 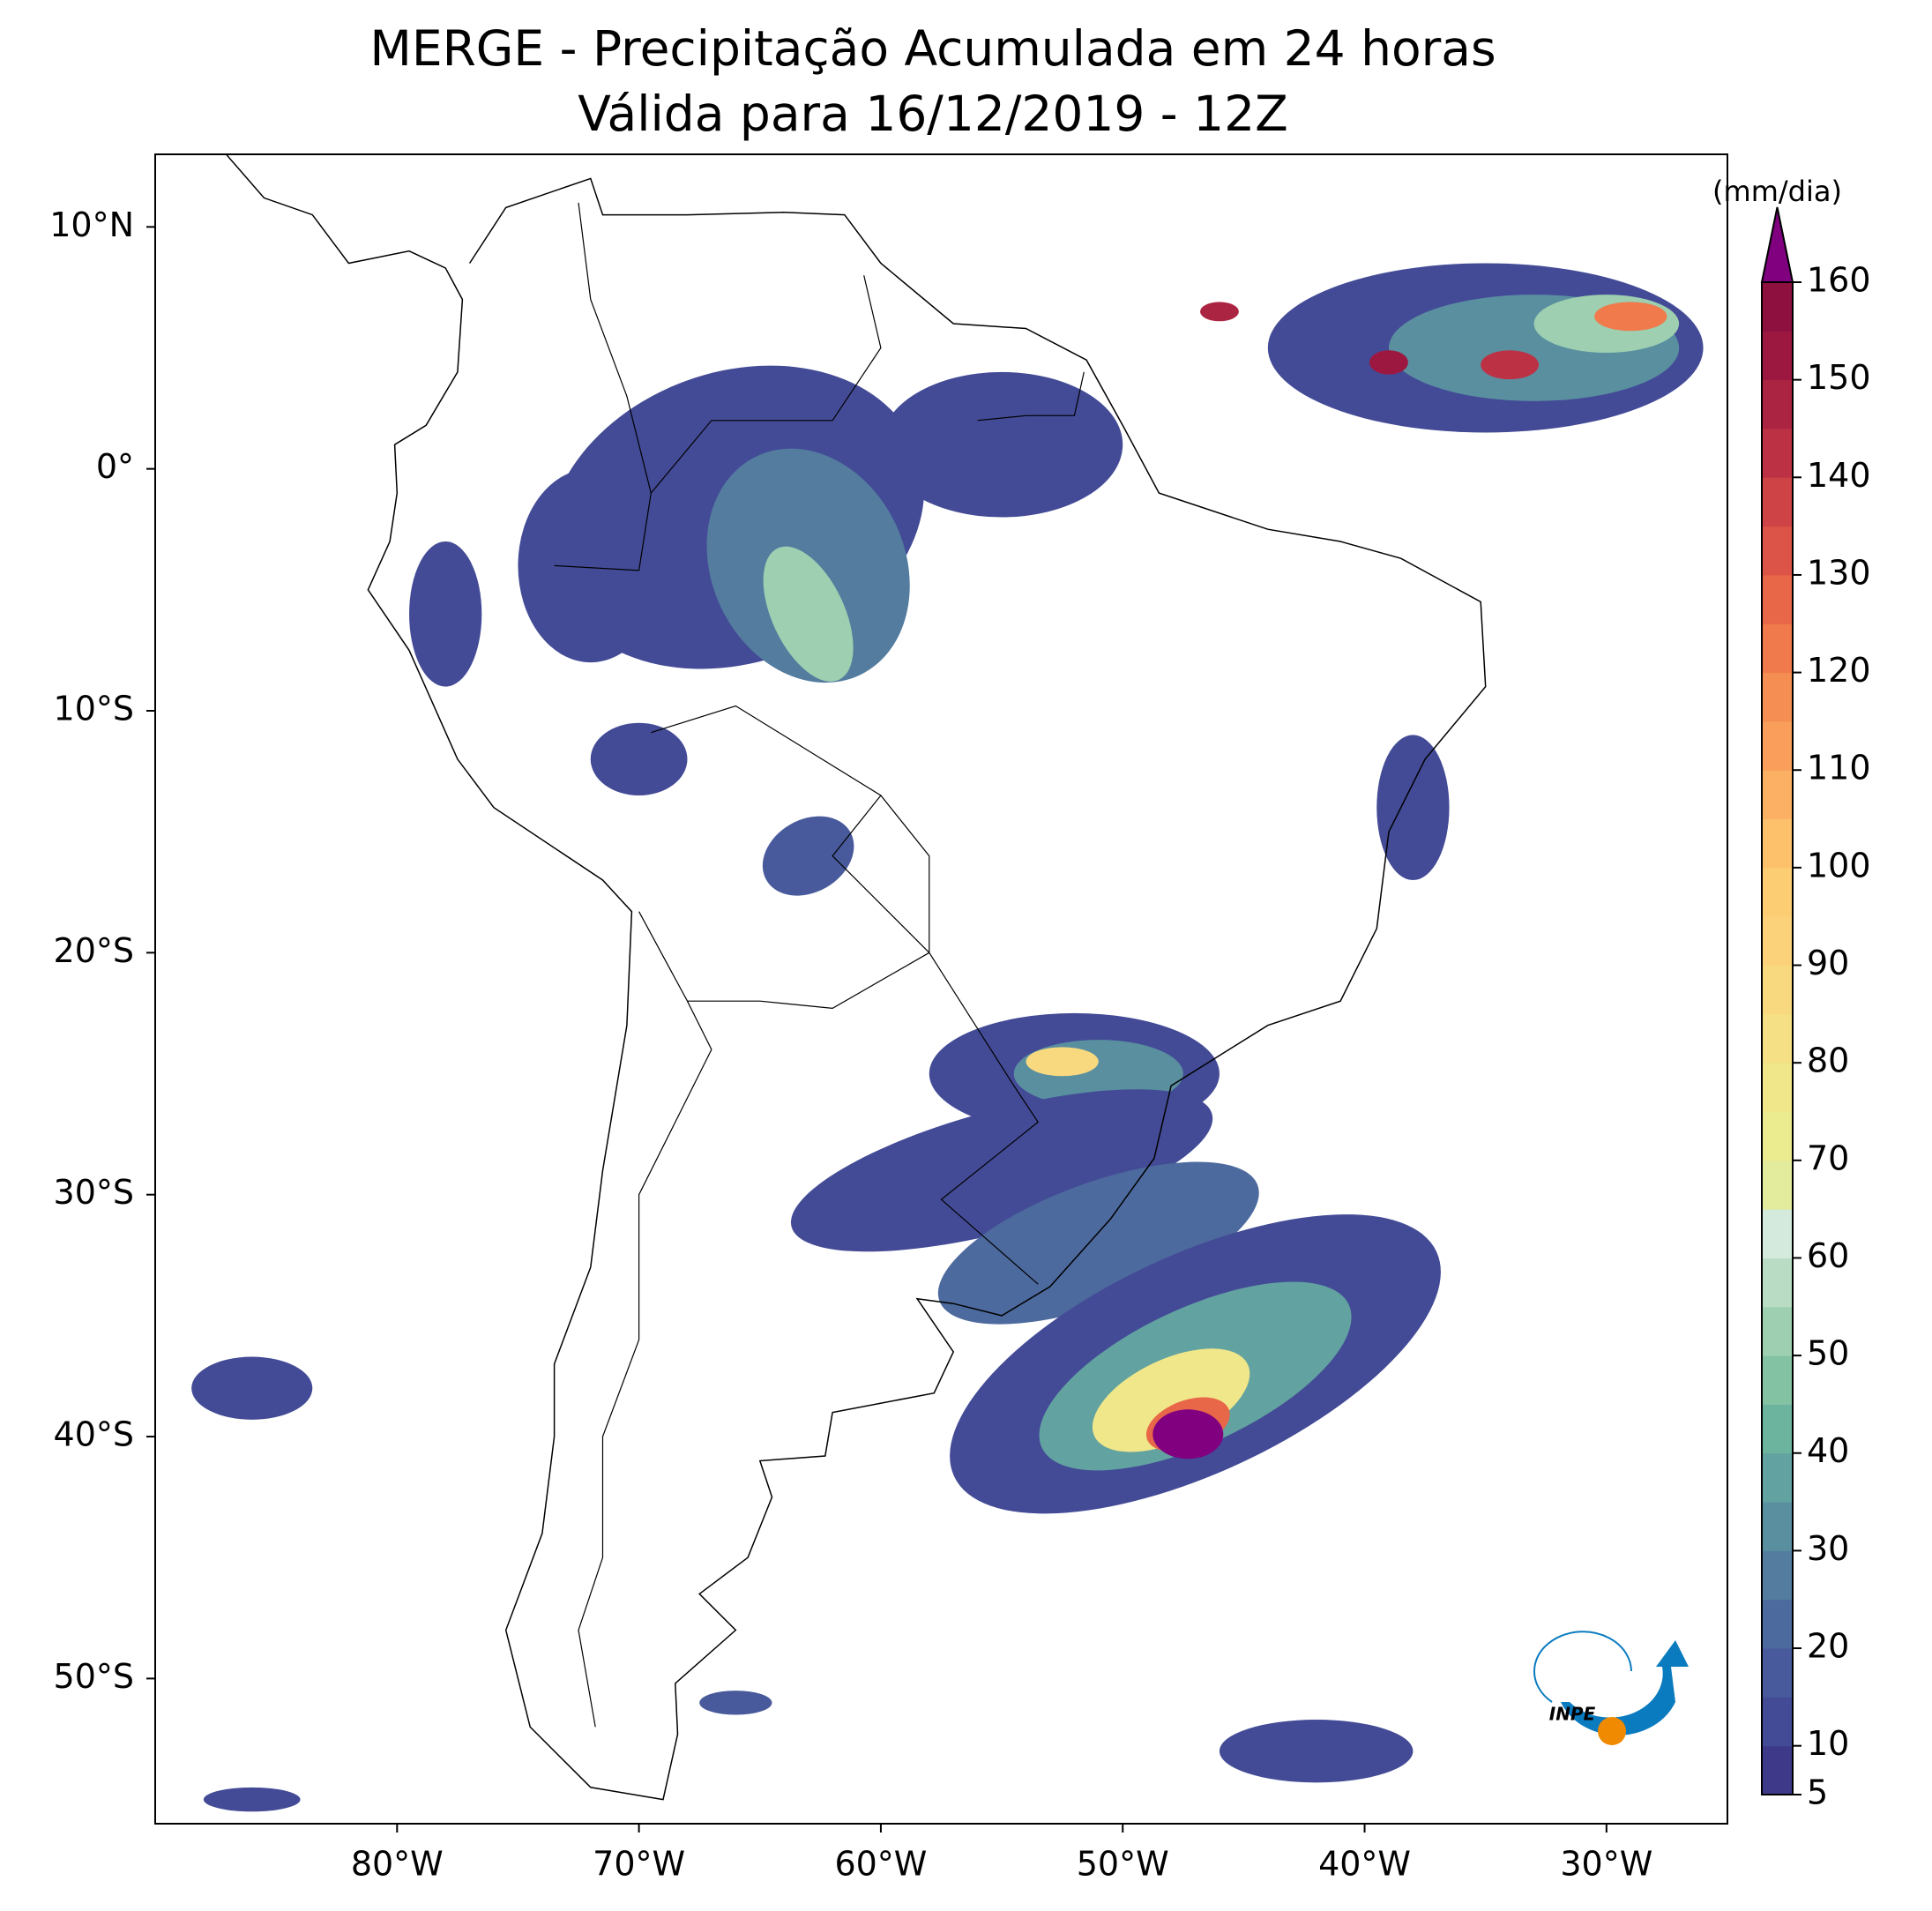 What do you see at coordinates (1582, 1667) in the screenshot?
I see `logo-orbit` at bounding box center [1582, 1667].